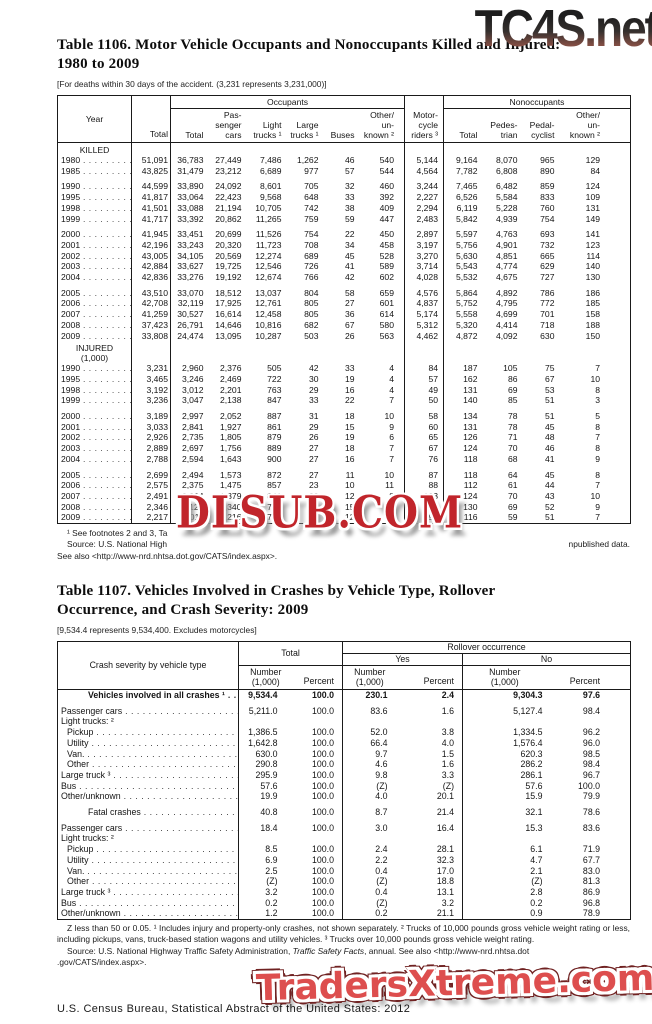  I want to click on cell: 8, so click(598, 426).